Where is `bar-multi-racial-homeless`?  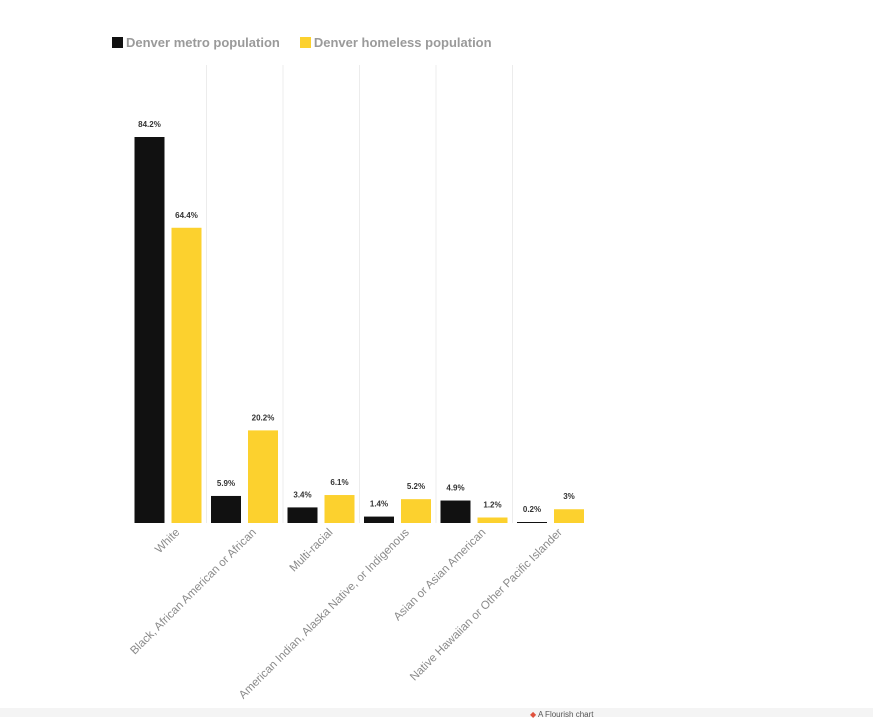
bar-multi-racial-homeless is located at coordinates (339, 509).